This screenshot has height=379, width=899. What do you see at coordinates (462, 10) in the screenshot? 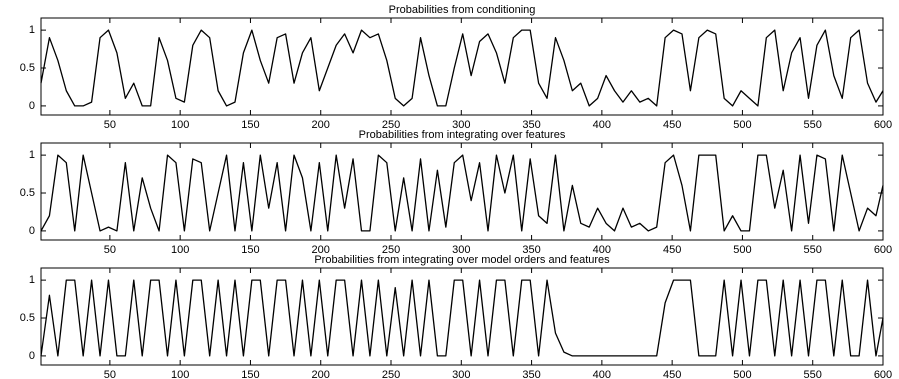
I see `chart-title: Probabilities from conditioning` at bounding box center [462, 10].